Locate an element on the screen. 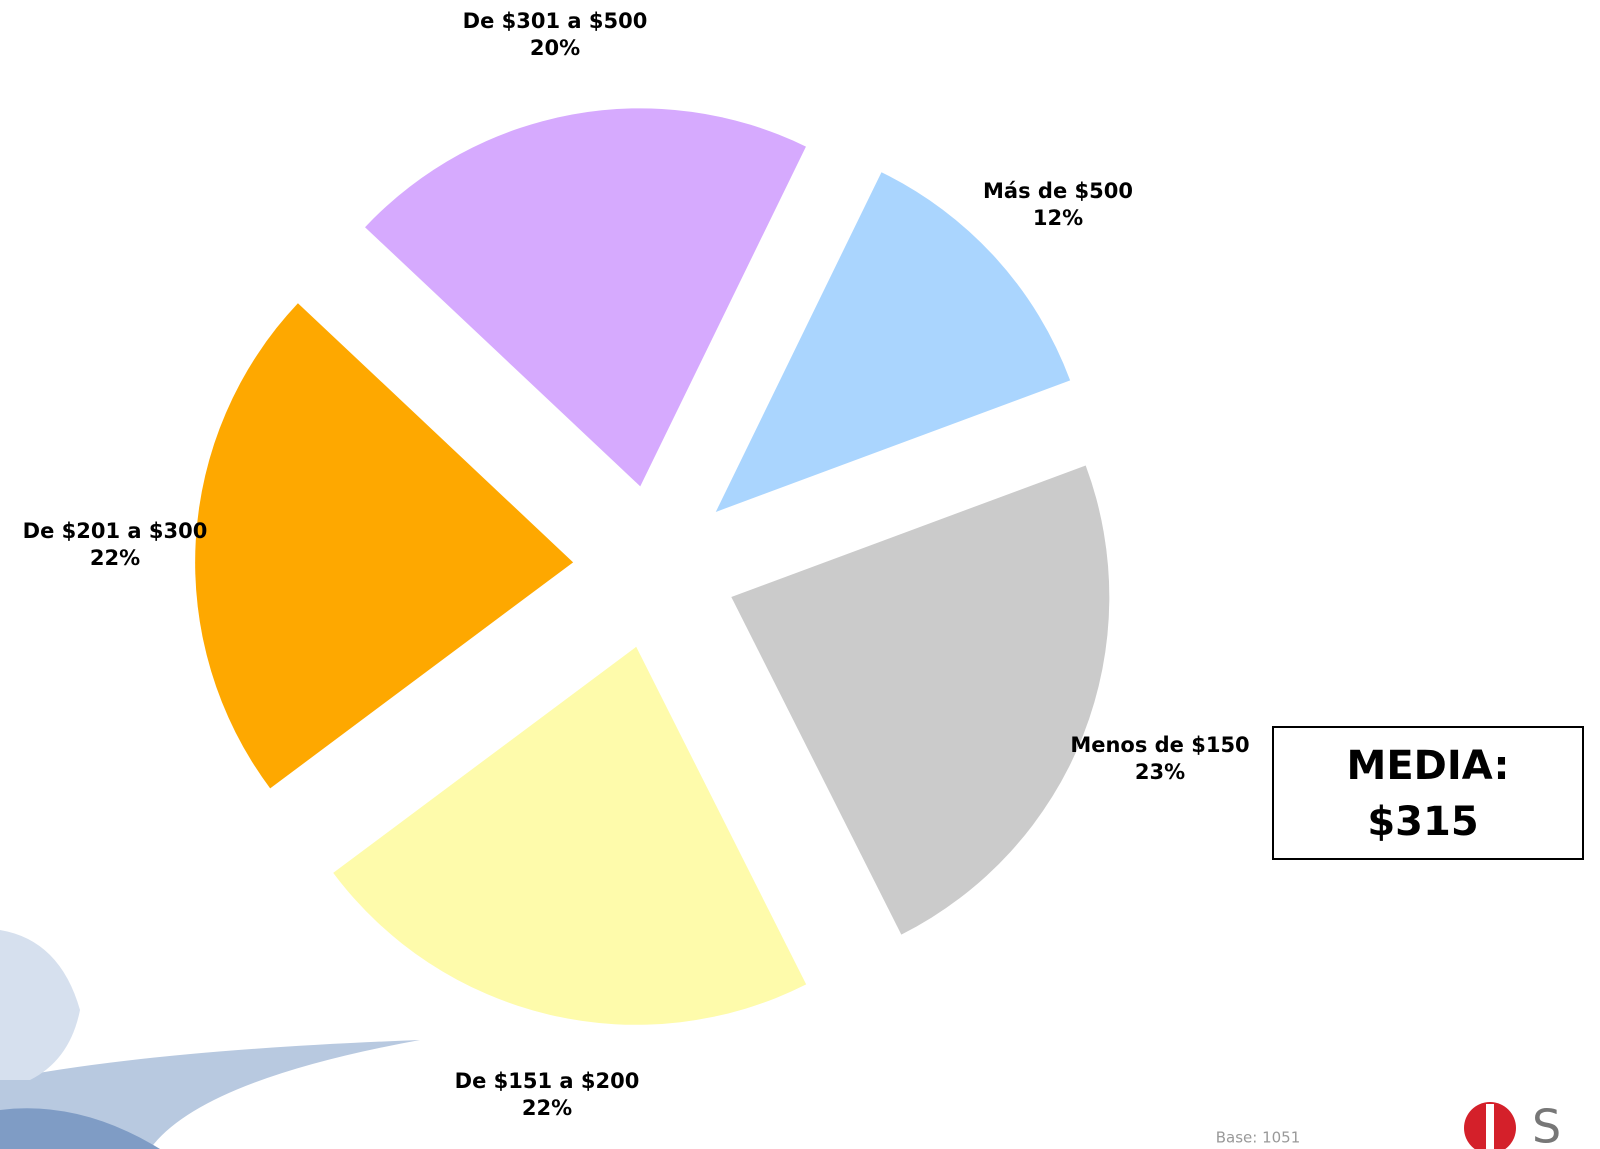 Image resolution: width=1600 pixels, height=1149 pixels. logo-text: S is located at coordinates (1546, 1124).